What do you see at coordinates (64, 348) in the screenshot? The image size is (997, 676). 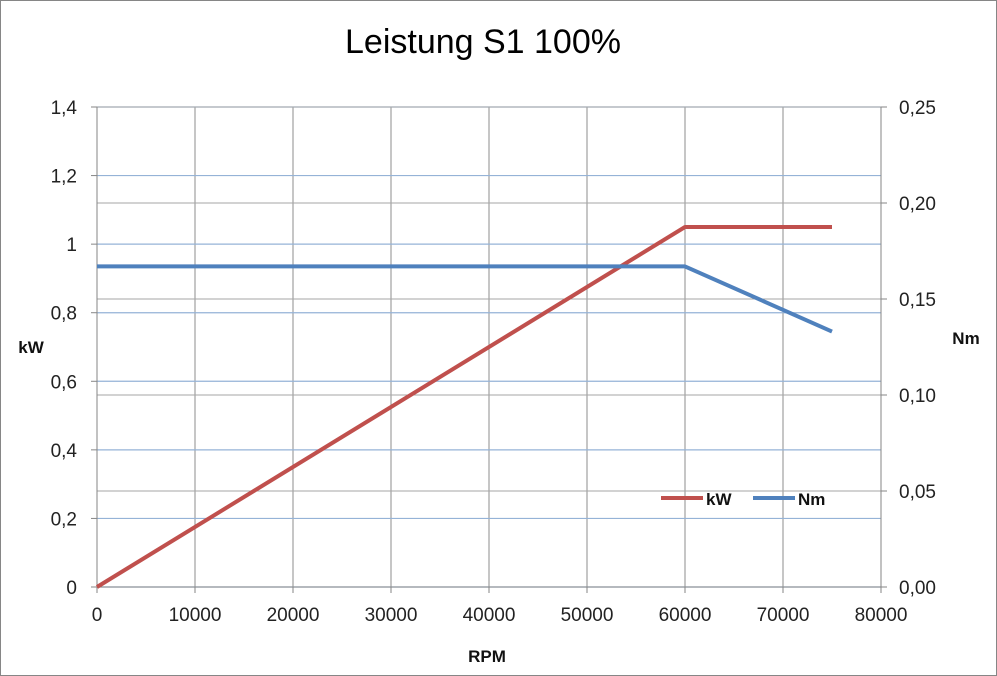 I see `y-axis-ticks: 0 0,2 0,4 0,6 0,8 1 1,2 1,4` at bounding box center [64, 348].